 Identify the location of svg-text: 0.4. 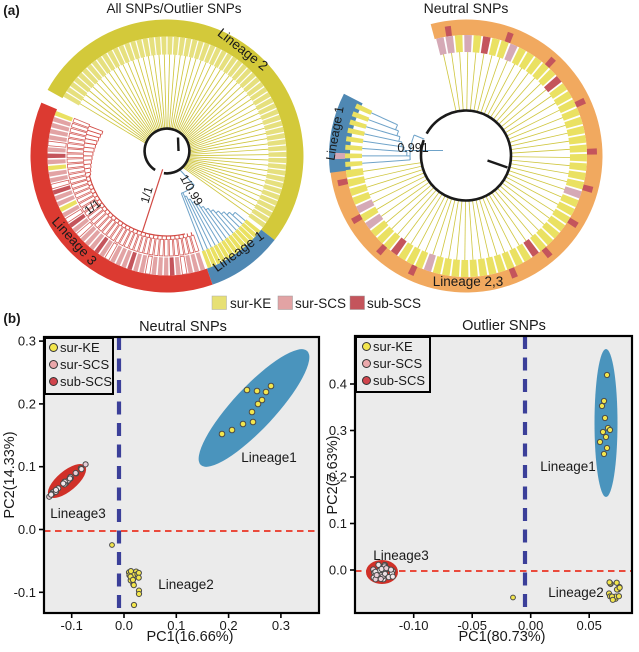
(338, 384).